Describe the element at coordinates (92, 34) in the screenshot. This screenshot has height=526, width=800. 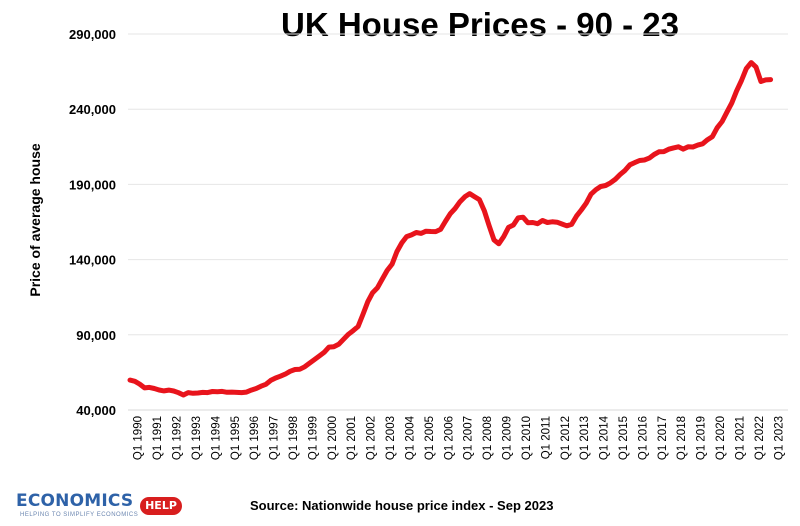
I see `y-tick-label: 290,000` at that location.